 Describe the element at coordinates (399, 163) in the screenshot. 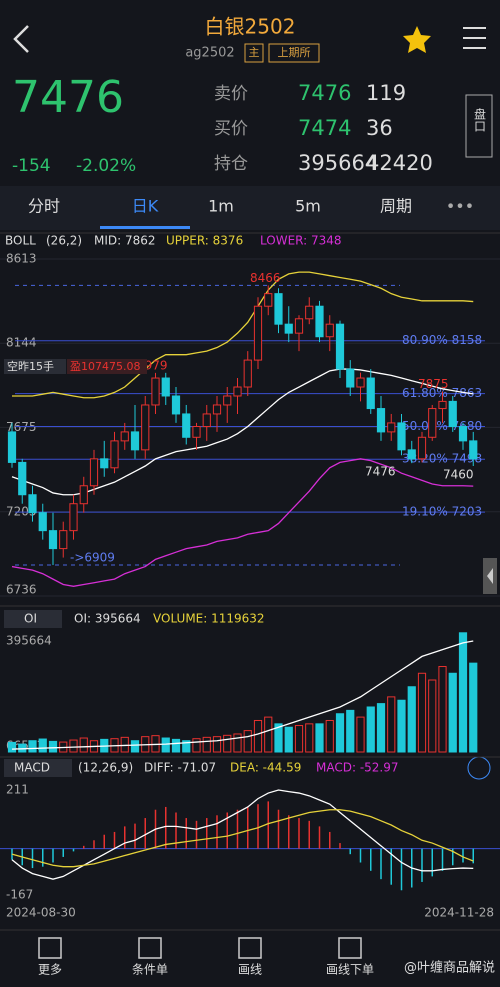

I see `quote-qty: 42420` at that location.